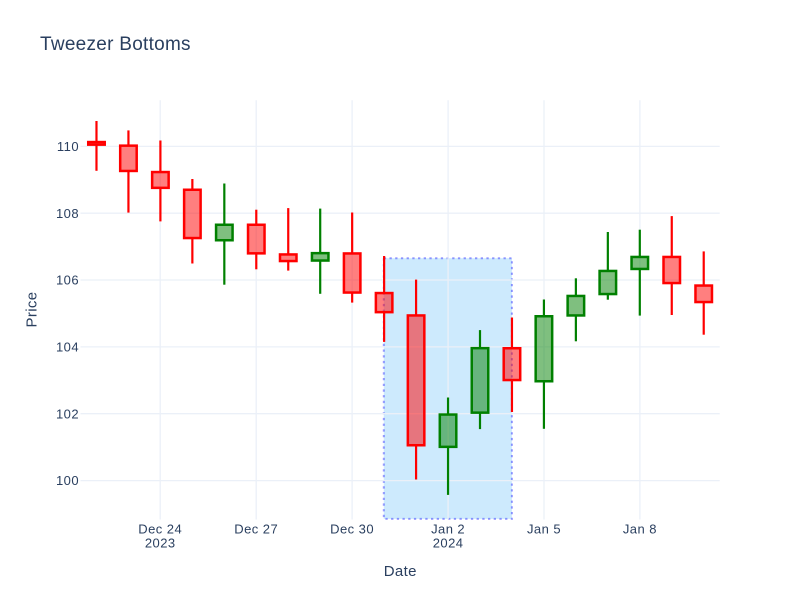 The height and width of the screenshot is (600, 800). I want to click on svg-text: 100, so click(67, 480).